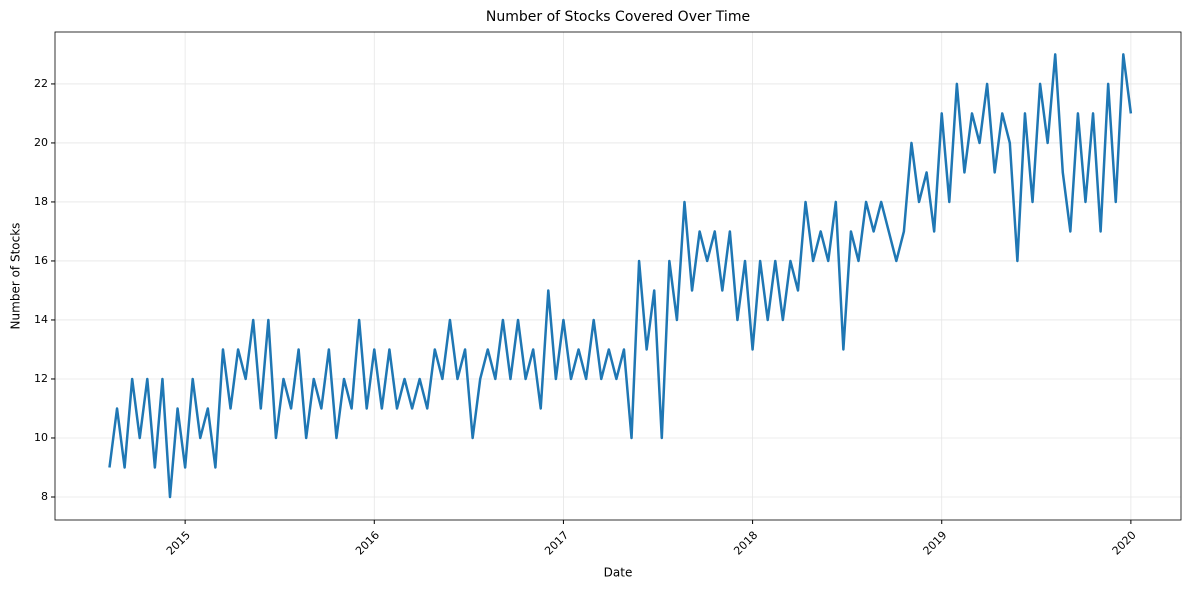  I want to click on x-tick-label: 2020, so click(1124, 543).